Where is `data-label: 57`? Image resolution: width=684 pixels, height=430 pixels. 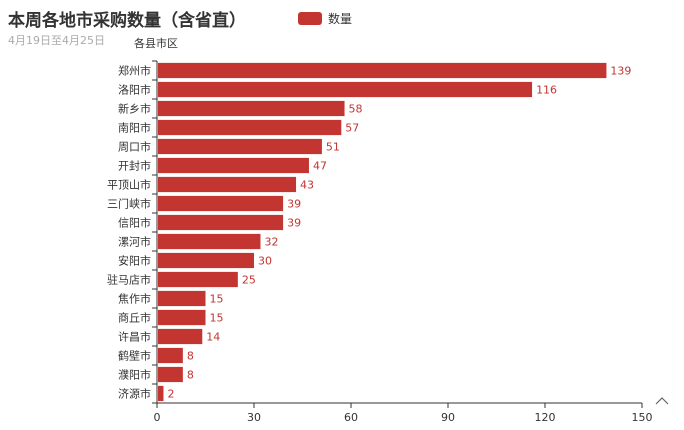 data-label: 57 is located at coordinates (352, 128).